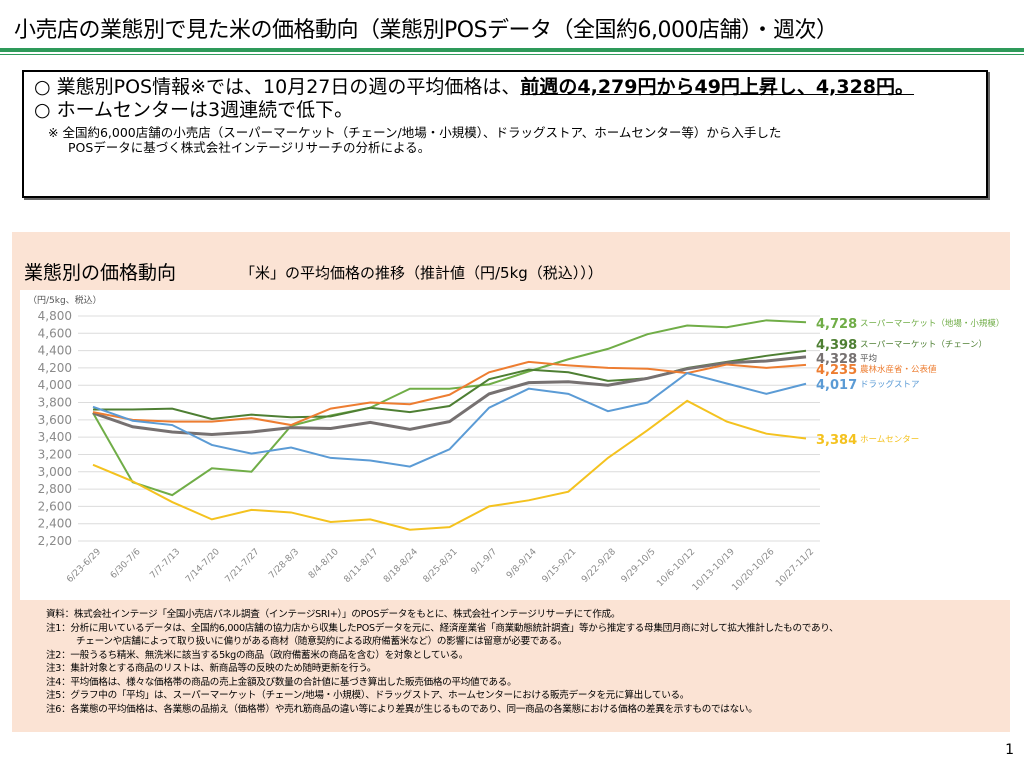 This screenshot has height=768, width=1024. Describe the element at coordinates (836, 359) in the screenshot. I see `end-value-label: 4,328` at that location.